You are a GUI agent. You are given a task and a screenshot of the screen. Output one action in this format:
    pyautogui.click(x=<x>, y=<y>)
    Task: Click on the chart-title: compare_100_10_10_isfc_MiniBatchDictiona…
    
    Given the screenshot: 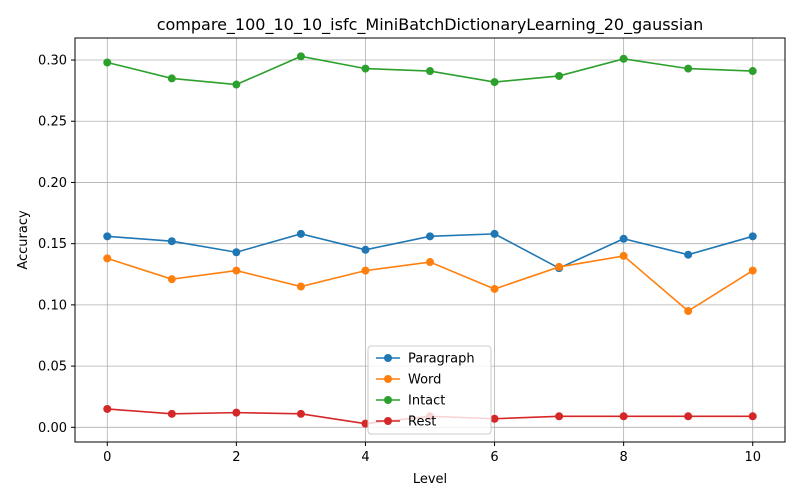 What is the action you would take?
    pyautogui.click(x=430, y=25)
    